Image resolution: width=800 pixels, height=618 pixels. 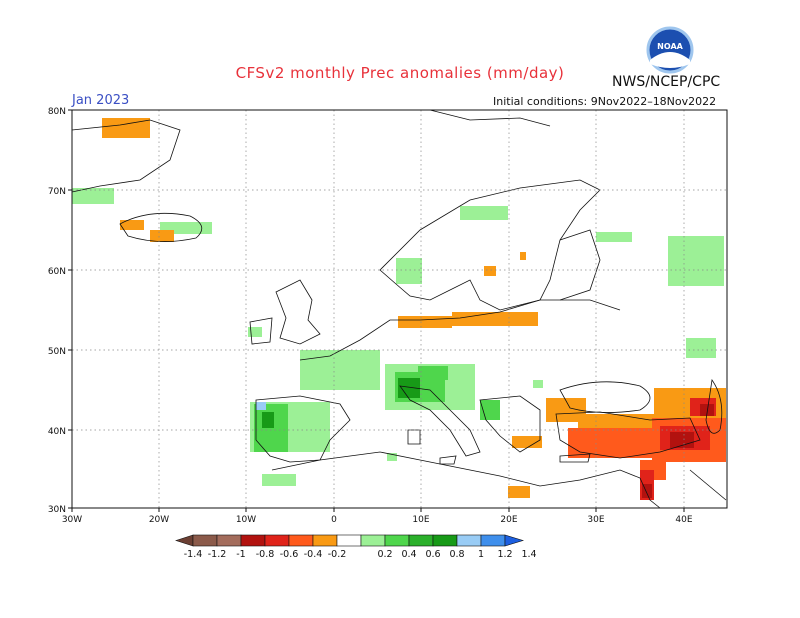 What do you see at coordinates (481, 554) in the screenshot?
I see `colorbar-label: 1` at bounding box center [481, 554].